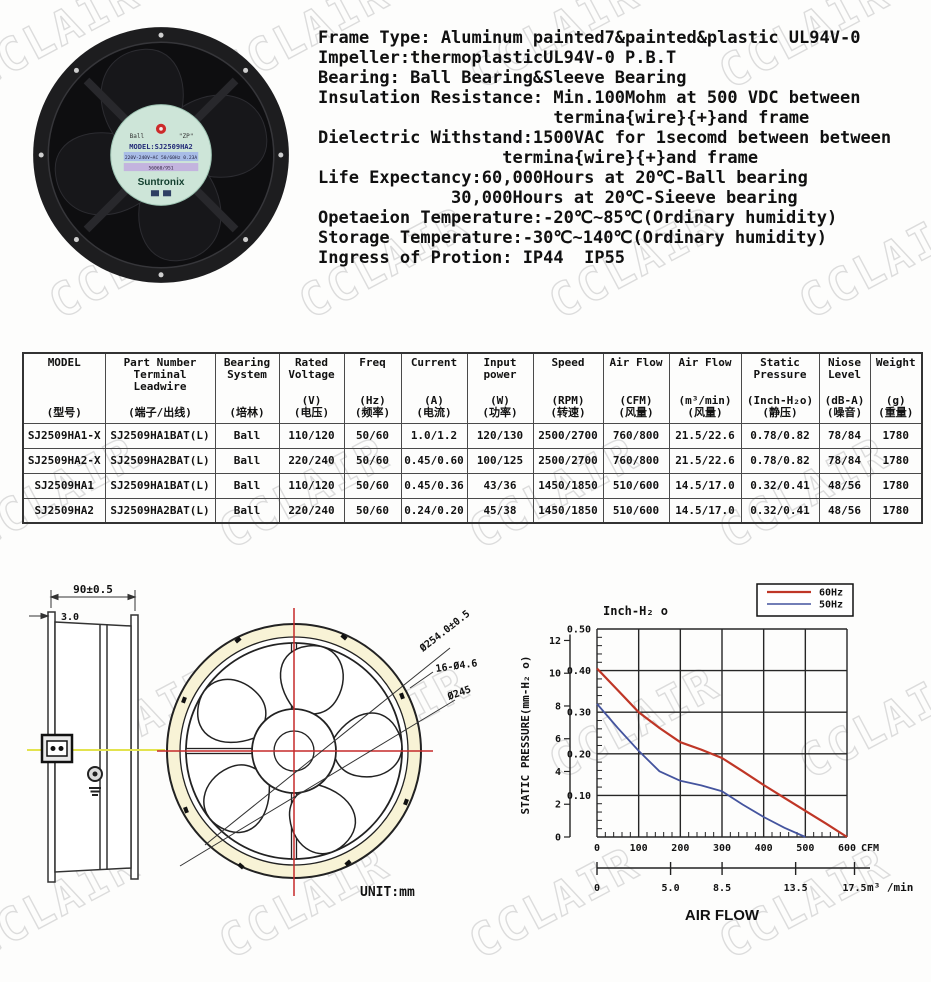 The width and height of the screenshot is (931, 982). What do you see at coordinates (831, 593) in the screenshot?
I see `legend-label: 60Hz` at bounding box center [831, 593].